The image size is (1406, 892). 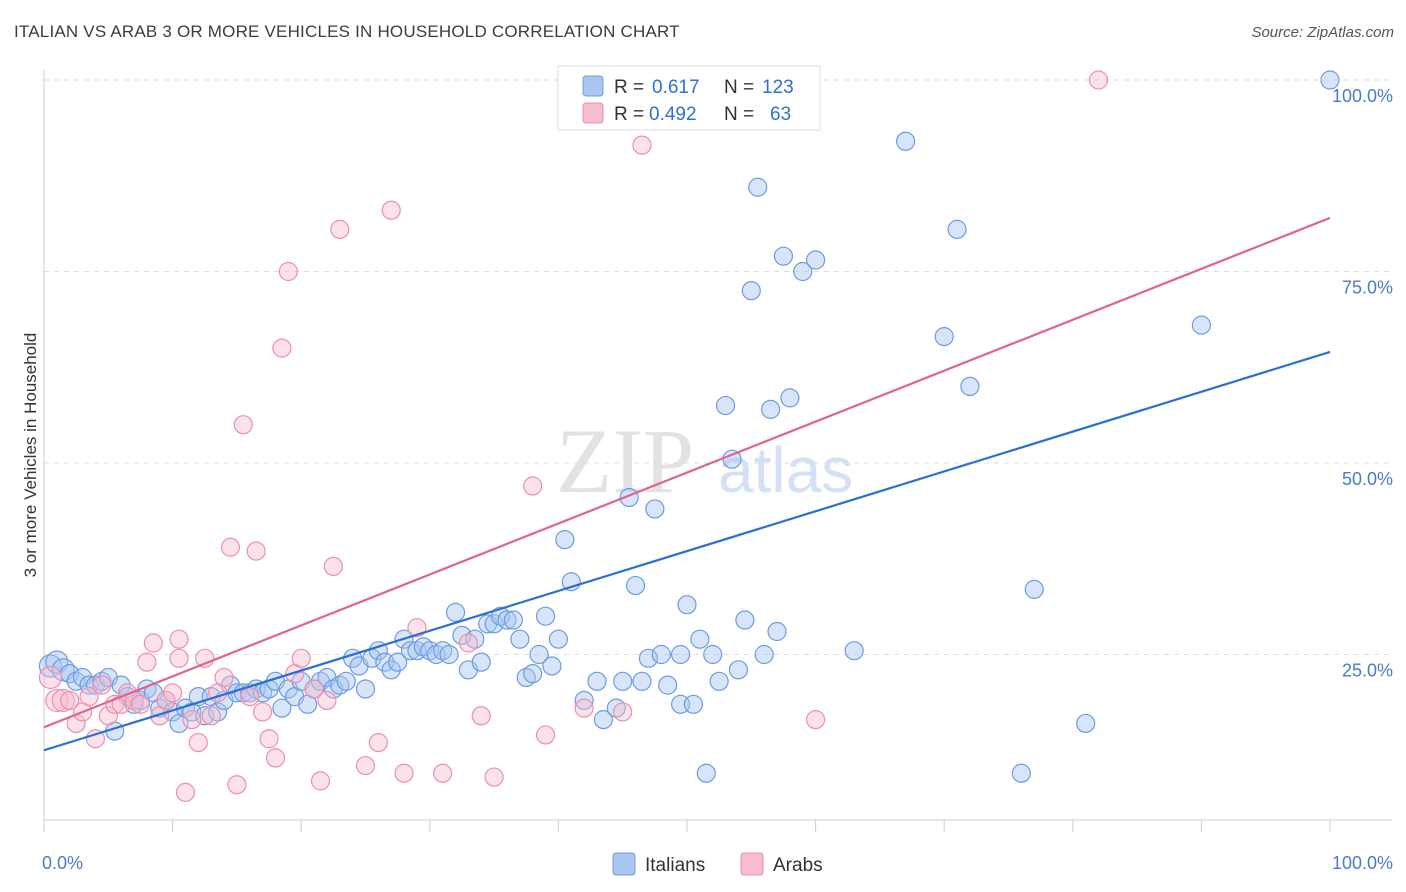 What do you see at coordinates (739, 87) in the screenshot?
I see `italians-n-label: N =` at bounding box center [739, 87].